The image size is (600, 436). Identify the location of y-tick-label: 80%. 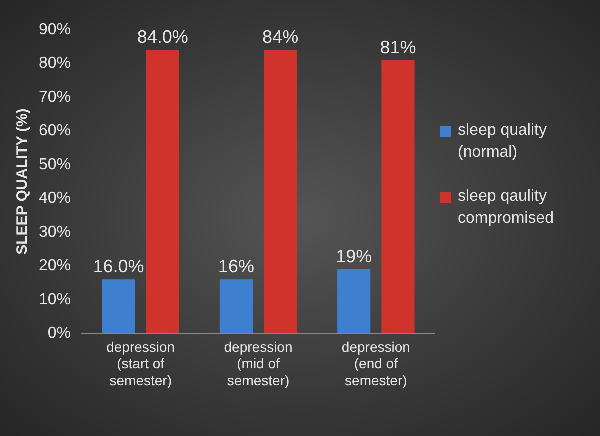
(55, 63).